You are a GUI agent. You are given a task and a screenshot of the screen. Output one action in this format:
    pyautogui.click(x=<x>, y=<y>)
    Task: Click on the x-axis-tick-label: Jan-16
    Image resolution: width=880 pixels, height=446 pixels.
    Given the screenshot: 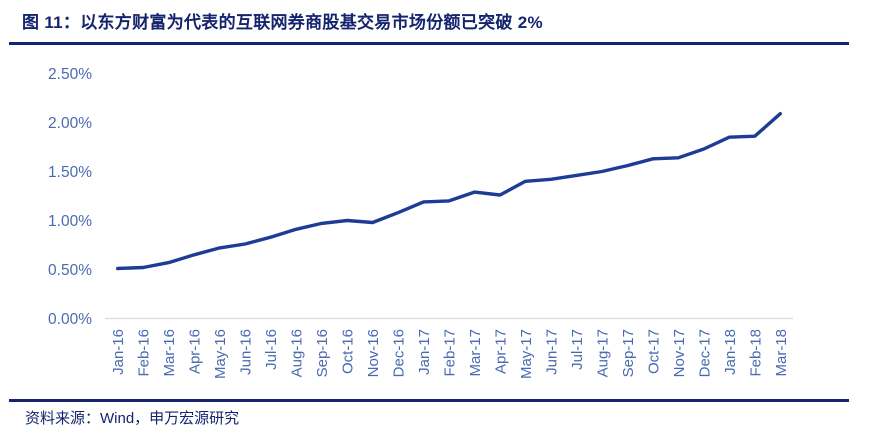 What is the action you would take?
    pyautogui.click(x=118, y=352)
    